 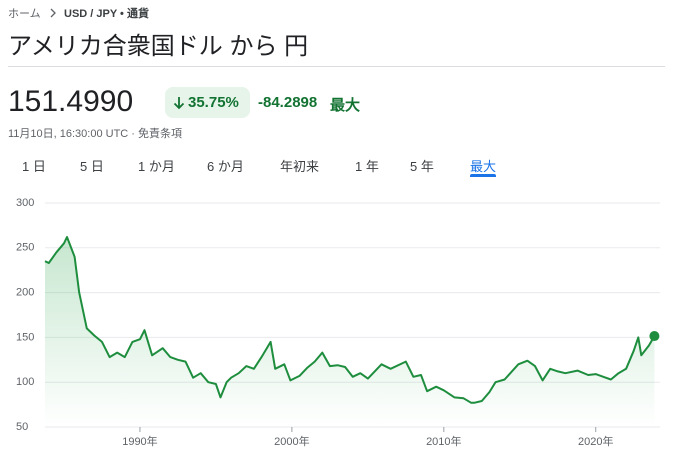 What do you see at coordinates (25, 382) in the screenshot?
I see `y-tick-label: 100` at bounding box center [25, 382].